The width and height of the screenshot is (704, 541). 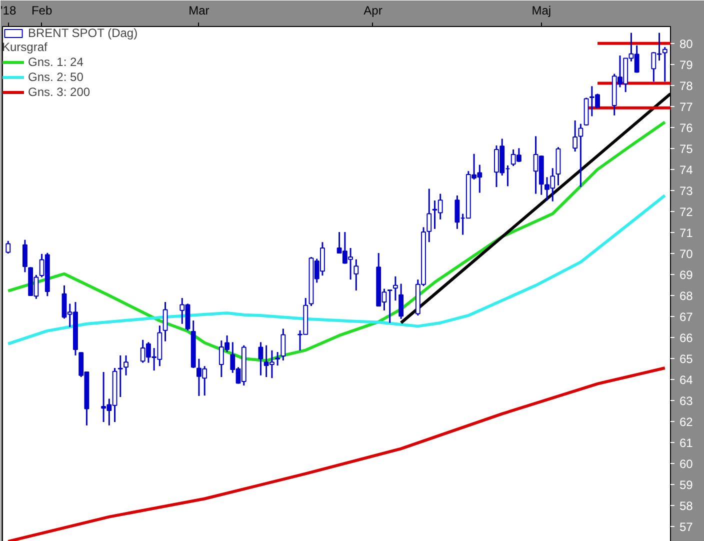 I want to click on y-tick-label: 66, so click(x=687, y=338).